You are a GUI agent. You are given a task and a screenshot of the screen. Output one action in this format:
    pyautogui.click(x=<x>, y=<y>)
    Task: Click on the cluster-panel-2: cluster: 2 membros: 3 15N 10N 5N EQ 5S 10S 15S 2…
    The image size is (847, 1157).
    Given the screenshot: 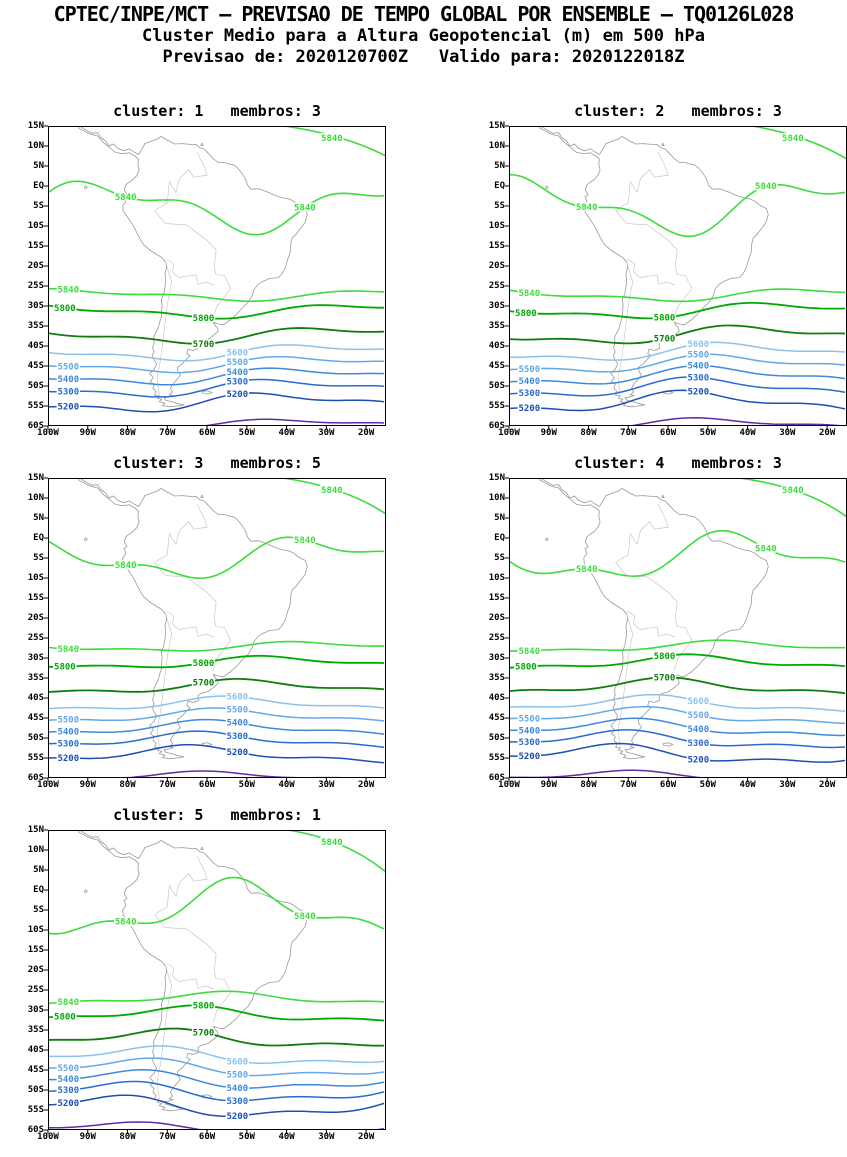 What is the action you would take?
    pyautogui.click(x=664, y=271)
    